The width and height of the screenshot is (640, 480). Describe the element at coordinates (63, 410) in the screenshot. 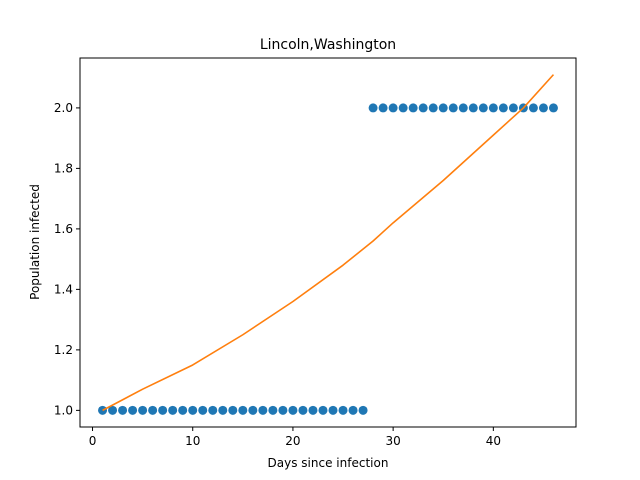

I see `y-tick-label: 1.0` at that location.